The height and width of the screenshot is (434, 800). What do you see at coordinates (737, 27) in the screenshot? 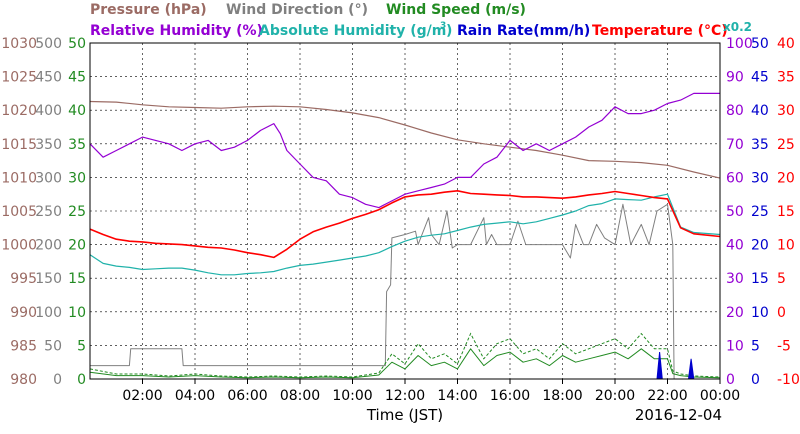
I see `legend-rain-scale: x0.2` at bounding box center [737, 27].